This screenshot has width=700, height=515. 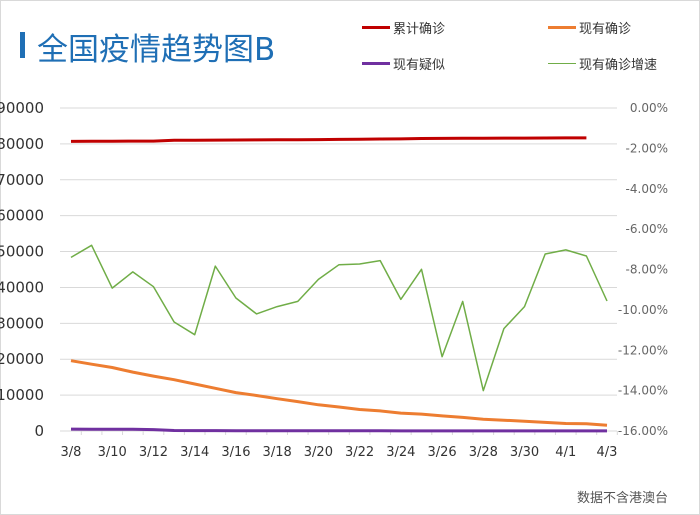 What do you see at coordinates (112, 452) in the screenshot?
I see `x-tick-label: 3/10` at bounding box center [112, 452].